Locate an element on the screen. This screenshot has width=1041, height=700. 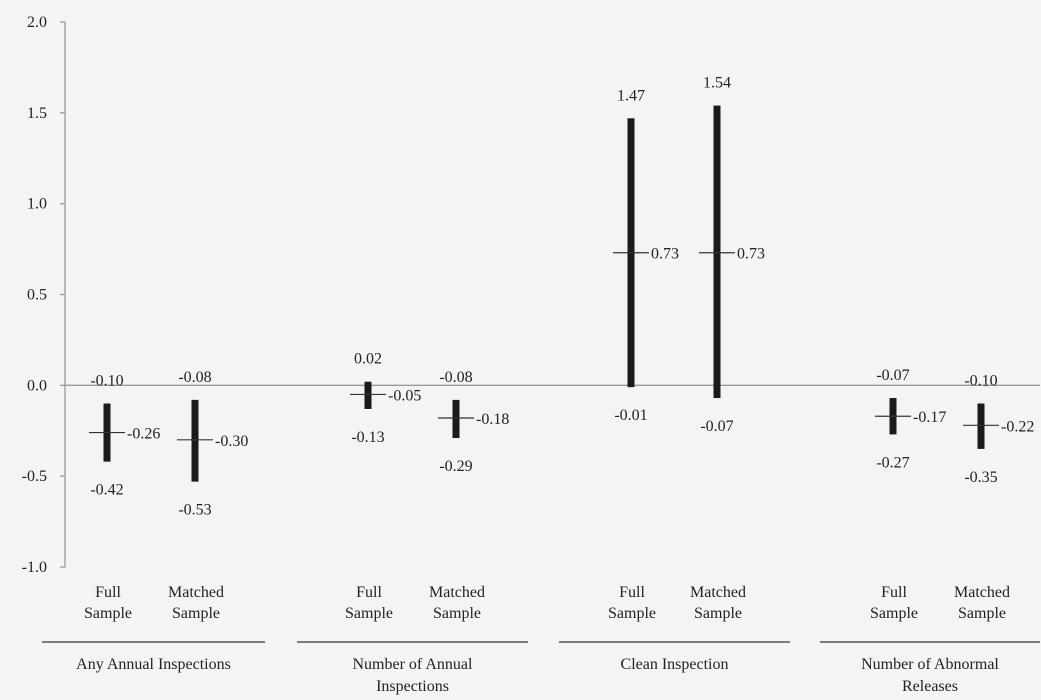
upper-bound-label: 1.54 is located at coordinates (717, 83).